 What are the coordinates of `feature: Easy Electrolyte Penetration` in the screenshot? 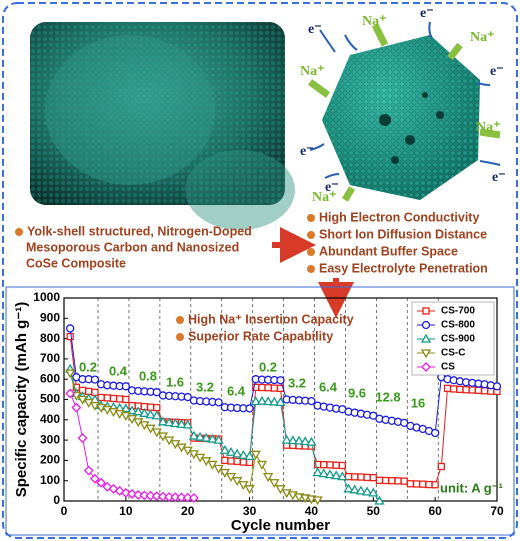 It's located at (403, 268).